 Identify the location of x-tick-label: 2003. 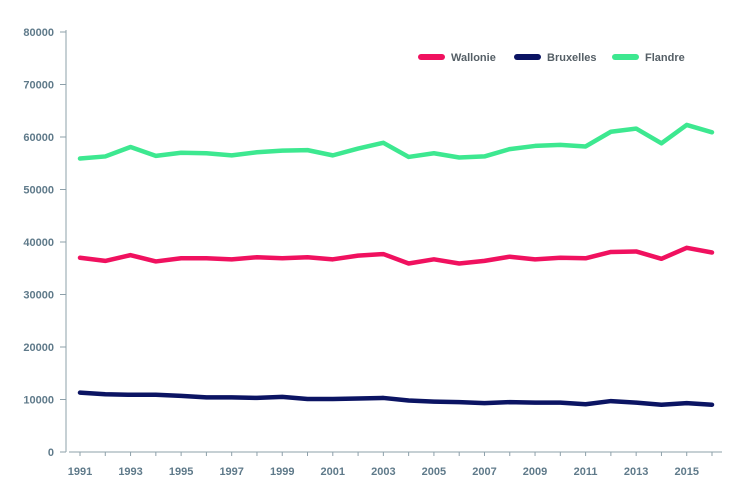
(383, 472).